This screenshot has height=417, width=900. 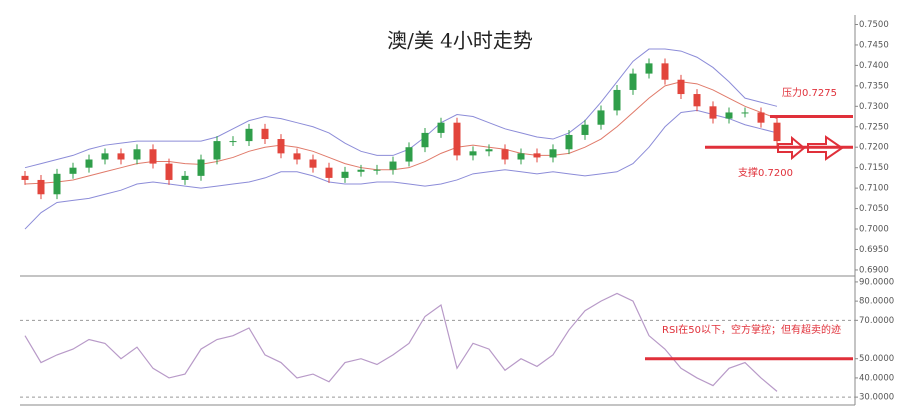 What do you see at coordinates (874, 168) in the screenshot?
I see `y-tick-label: 0.7150` at bounding box center [874, 168].